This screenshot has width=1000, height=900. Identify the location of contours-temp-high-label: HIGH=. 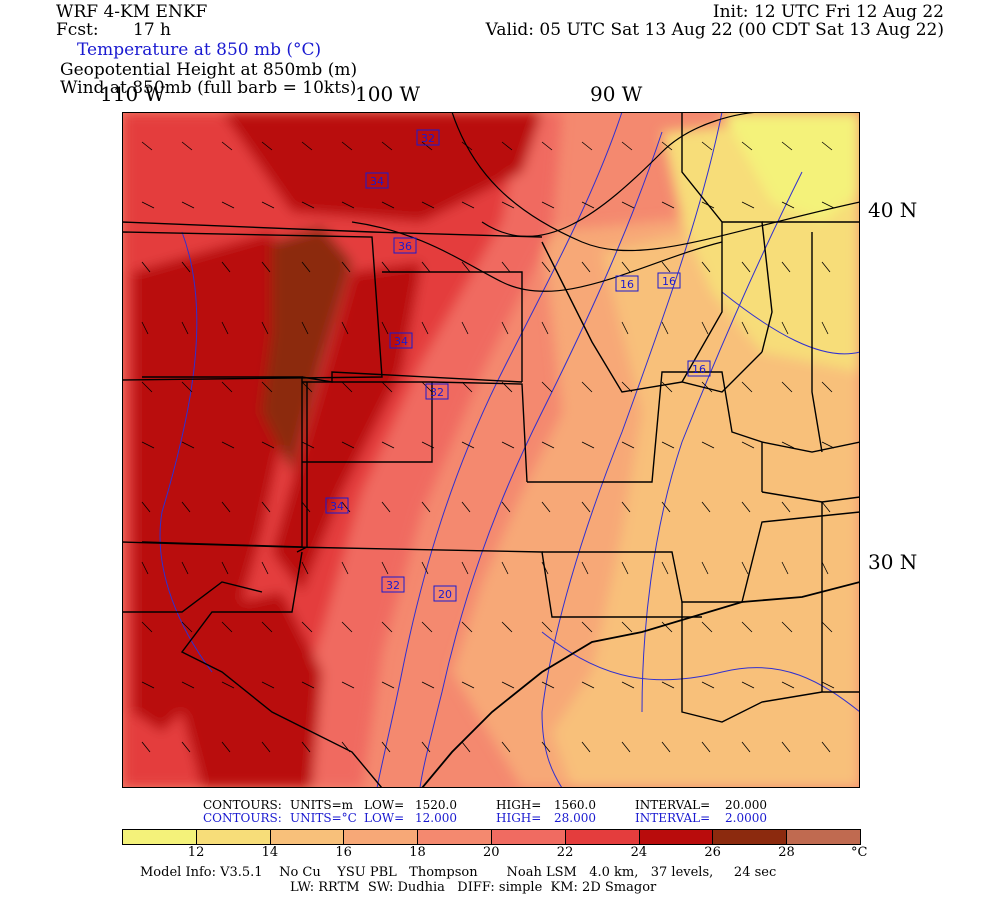
(519, 818).